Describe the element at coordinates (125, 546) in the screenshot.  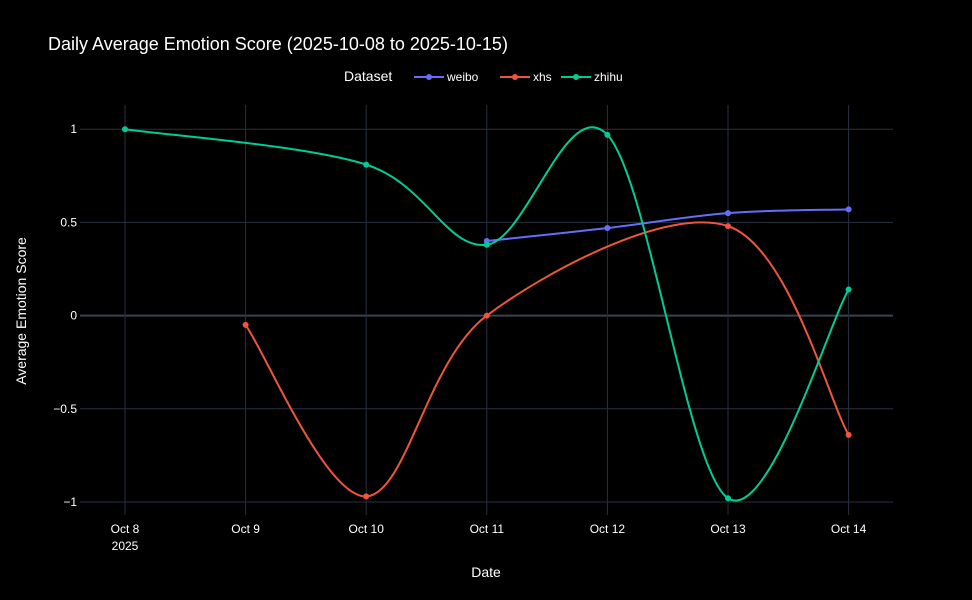
I see `x-tick-year-label: 2025` at that location.